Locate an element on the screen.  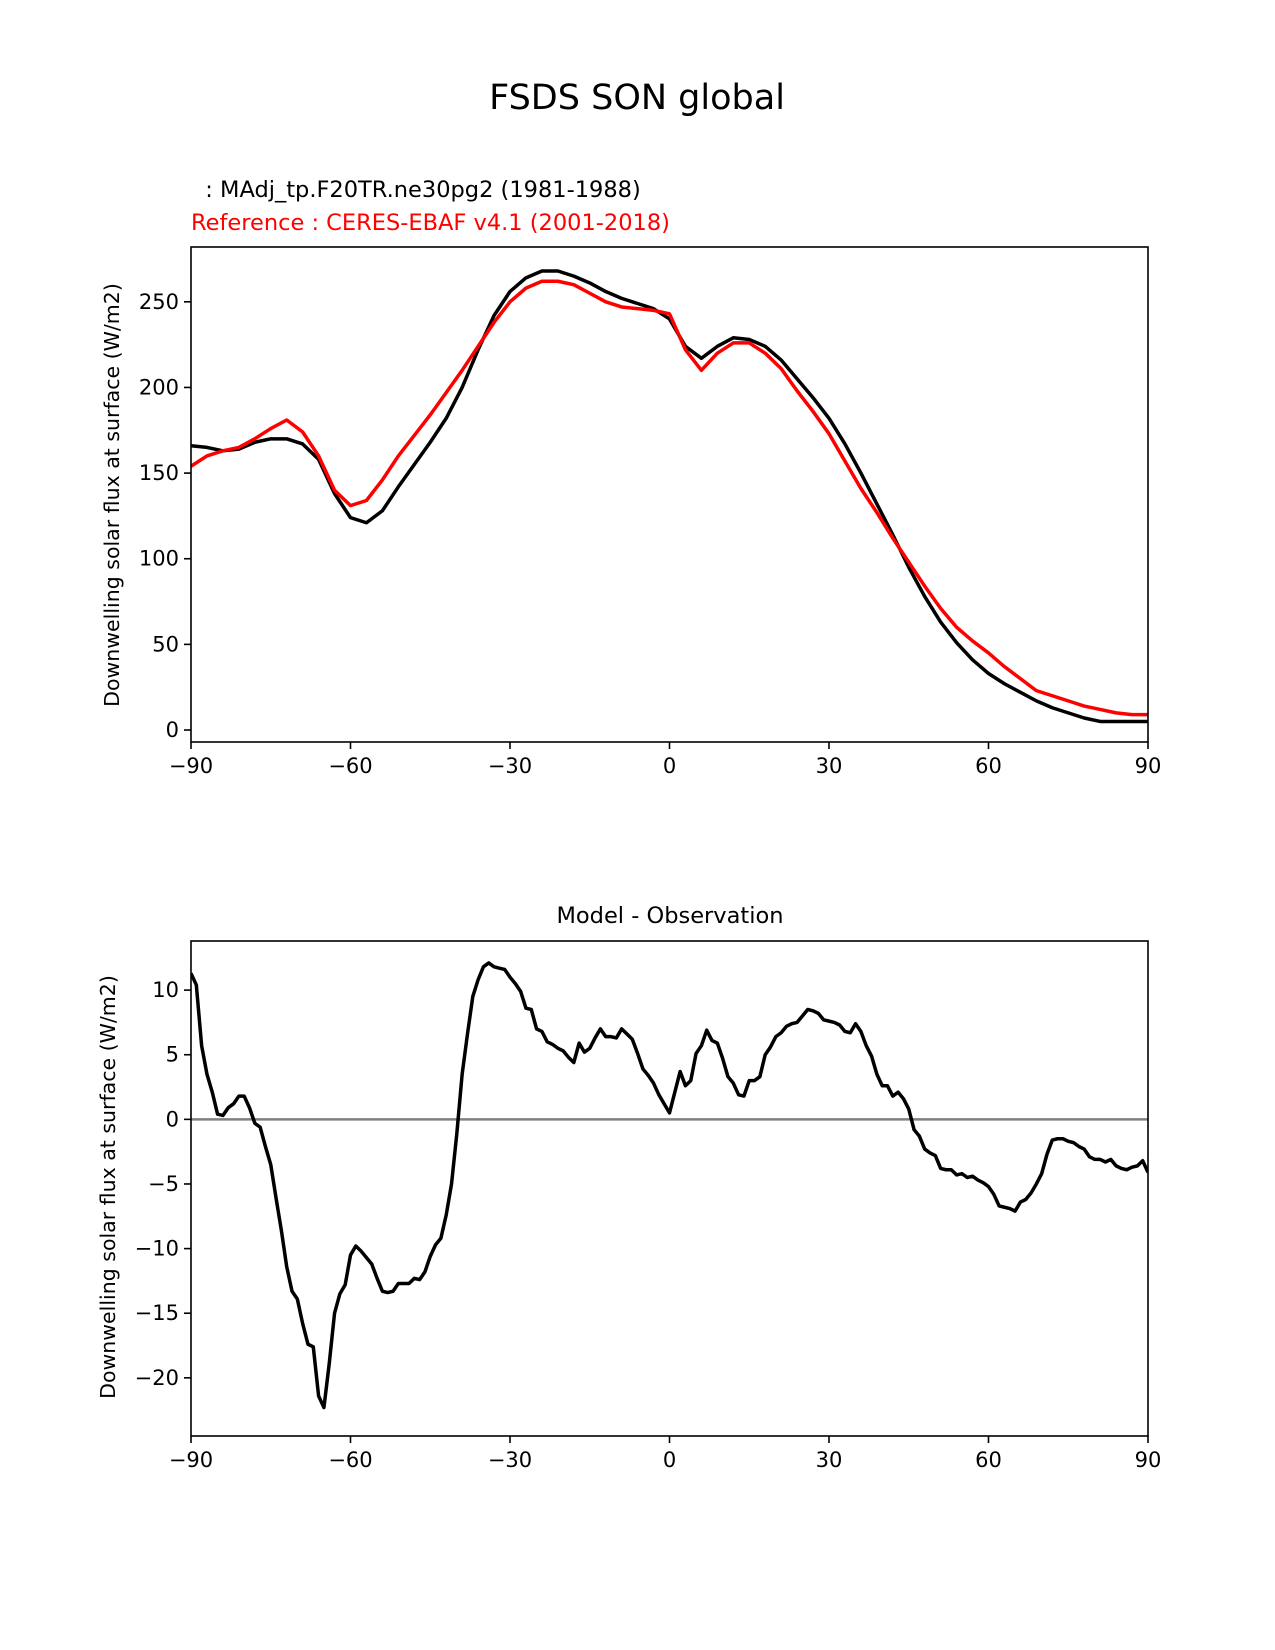
top-y-axis-label: Downwelling solar flux at surface (W/m2) is located at coordinates (112, 495).